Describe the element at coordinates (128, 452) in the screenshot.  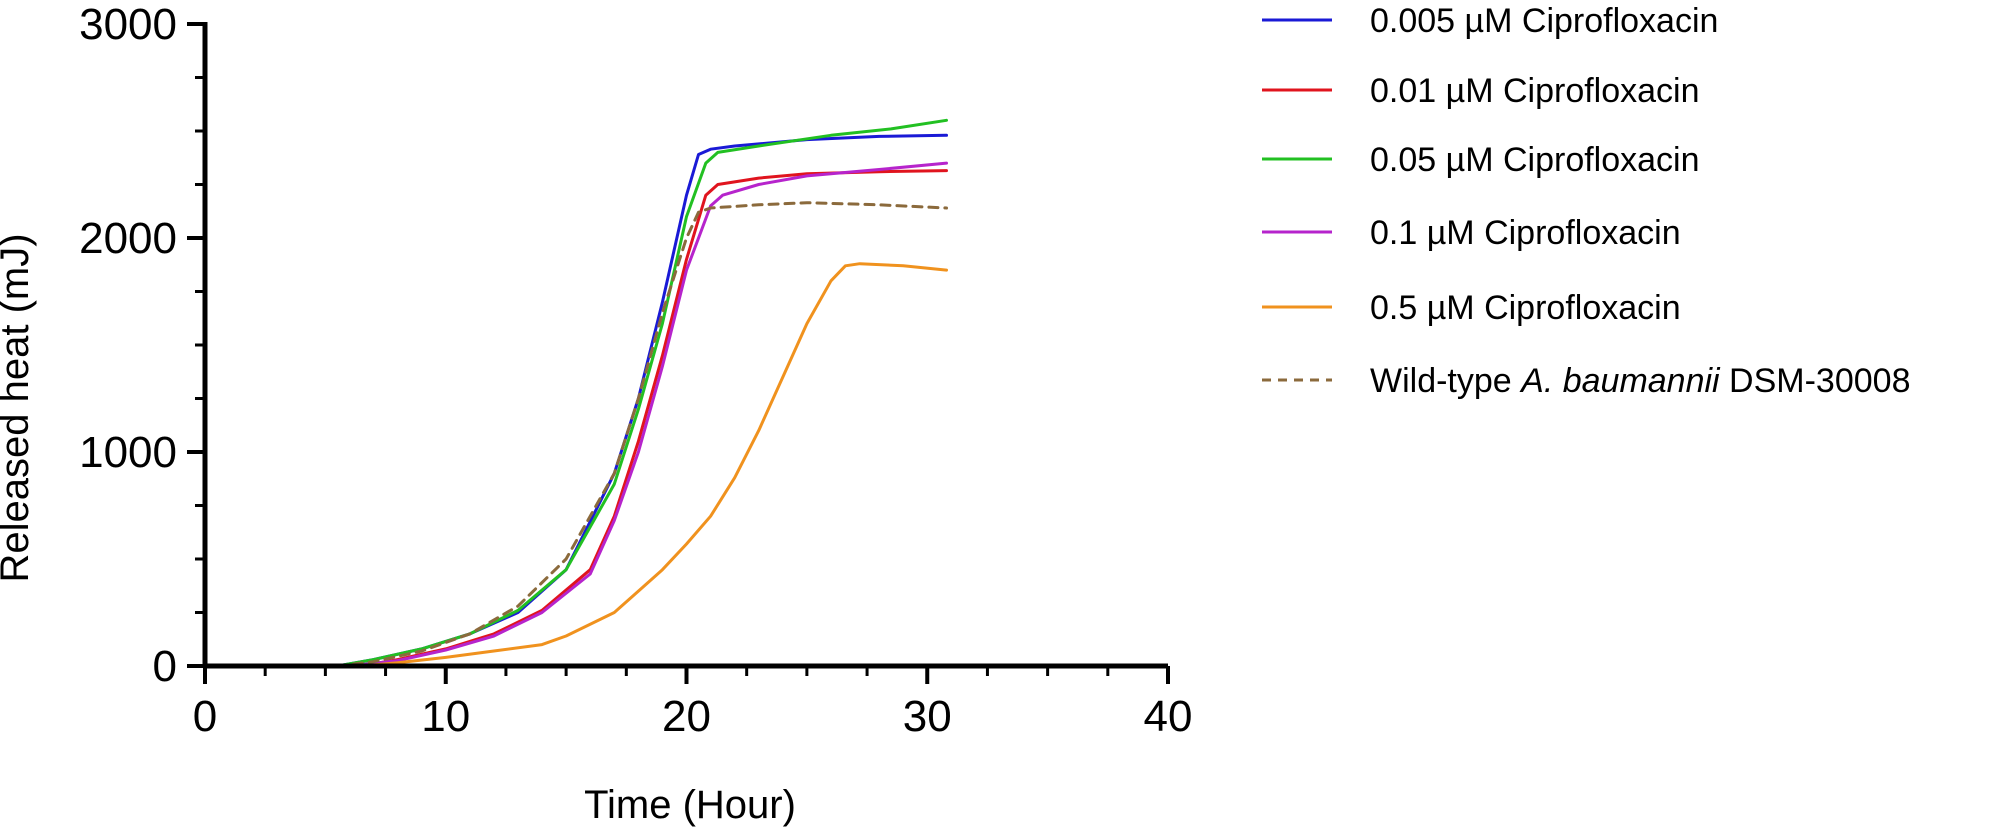
I see `y-tick-label: 1000` at that location.